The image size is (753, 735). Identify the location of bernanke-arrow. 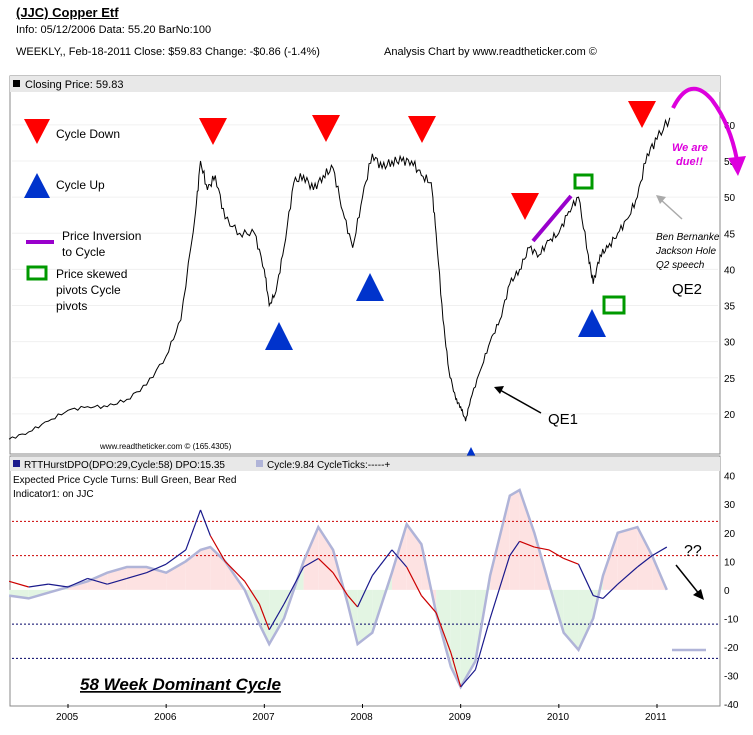
(671, 209).